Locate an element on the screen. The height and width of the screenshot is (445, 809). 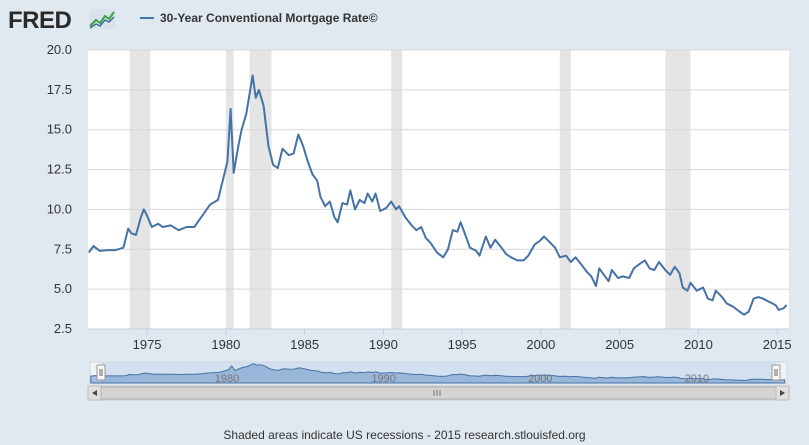
y-tick-label: 20.0 is located at coordinates (59, 49).